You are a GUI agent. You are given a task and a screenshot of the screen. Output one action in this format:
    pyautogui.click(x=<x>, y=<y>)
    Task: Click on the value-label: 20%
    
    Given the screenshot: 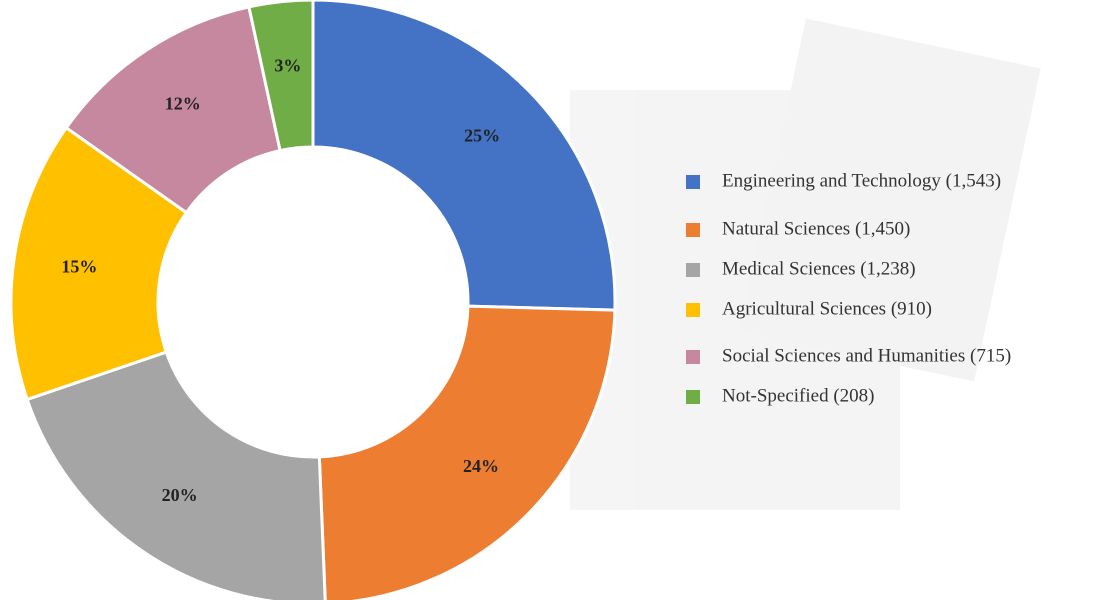 What is the action you would take?
    pyautogui.click(x=180, y=495)
    